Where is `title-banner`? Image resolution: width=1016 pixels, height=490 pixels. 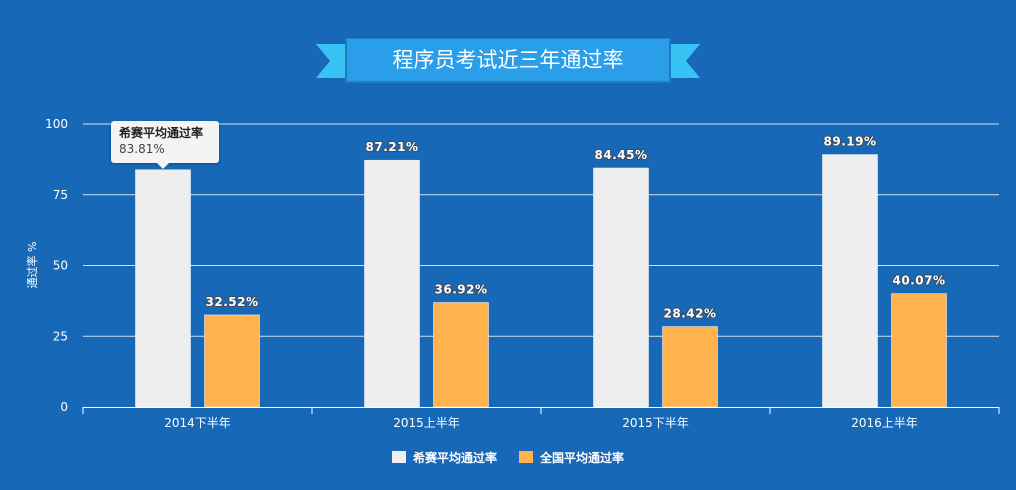 title-banner is located at coordinates (508, 61).